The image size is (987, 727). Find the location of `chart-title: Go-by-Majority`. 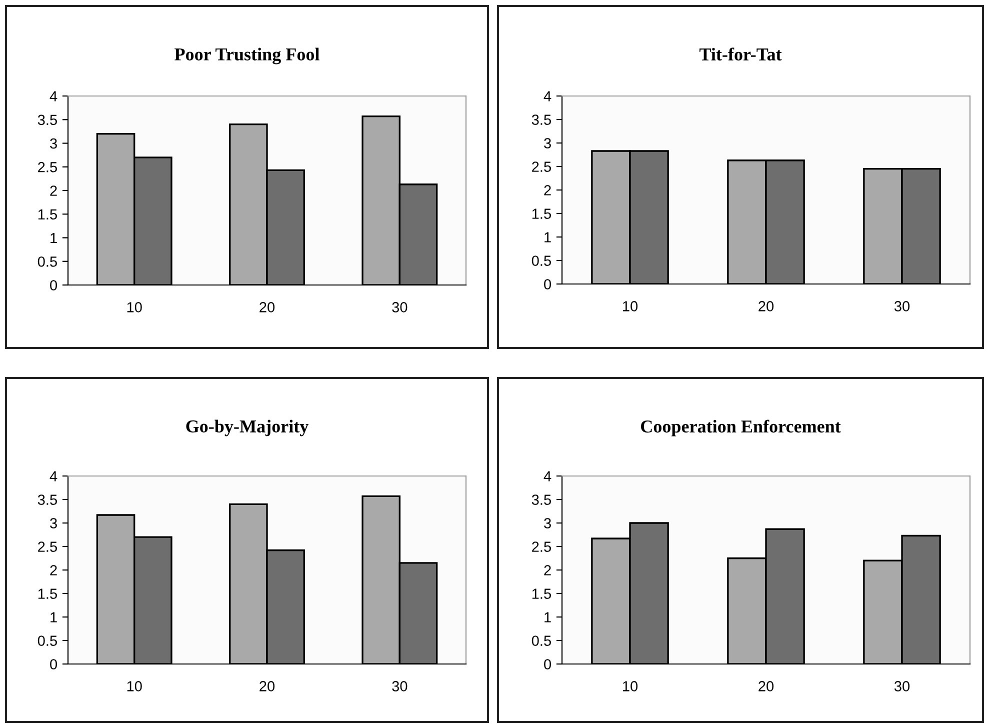

chart-title: Go-by-Majority is located at coordinates (247, 428).